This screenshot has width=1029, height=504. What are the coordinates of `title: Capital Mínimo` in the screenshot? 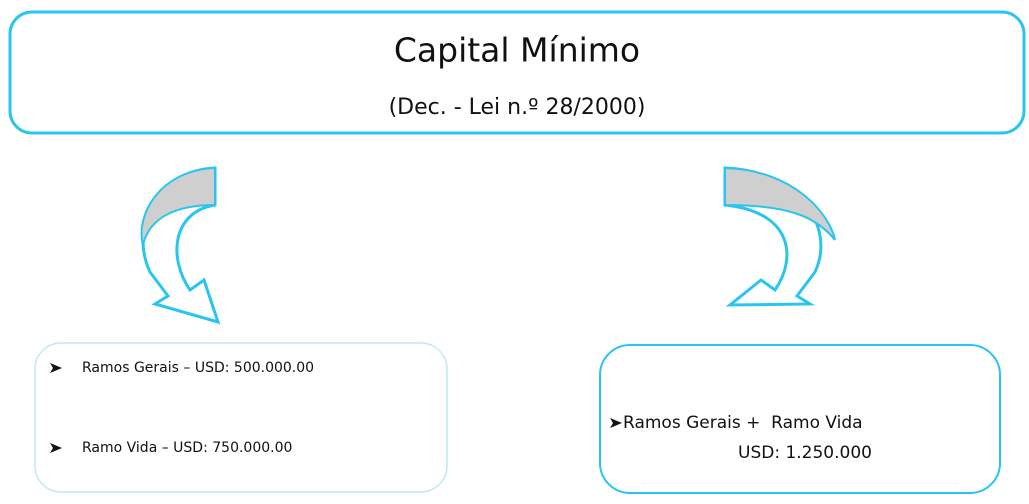 It's located at (517, 50).